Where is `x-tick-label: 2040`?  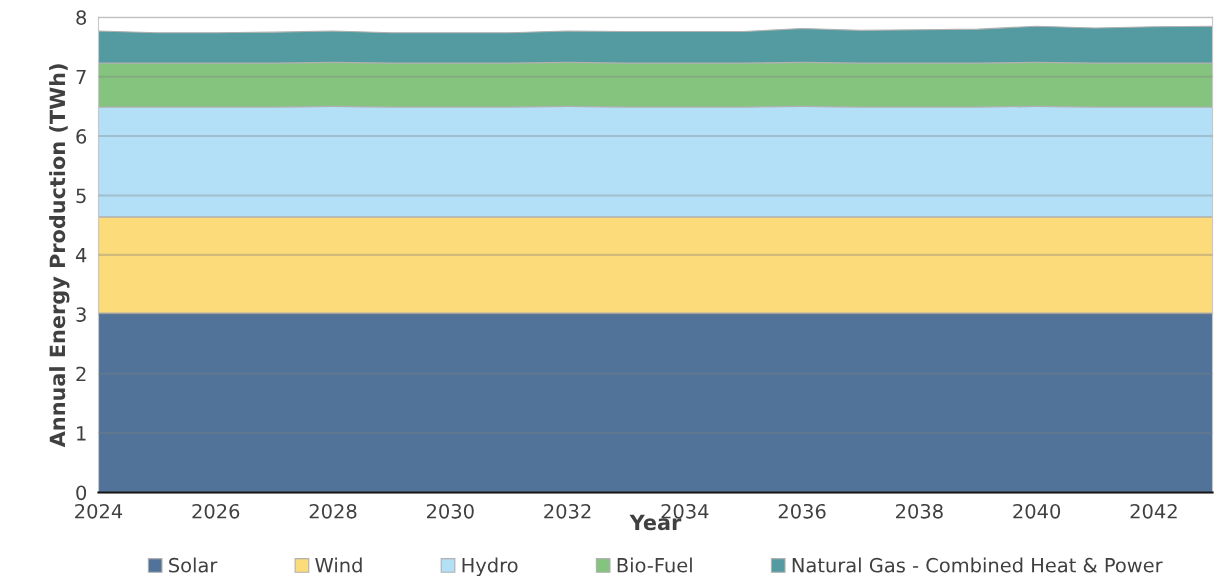 x-tick-label: 2040 is located at coordinates (1037, 511).